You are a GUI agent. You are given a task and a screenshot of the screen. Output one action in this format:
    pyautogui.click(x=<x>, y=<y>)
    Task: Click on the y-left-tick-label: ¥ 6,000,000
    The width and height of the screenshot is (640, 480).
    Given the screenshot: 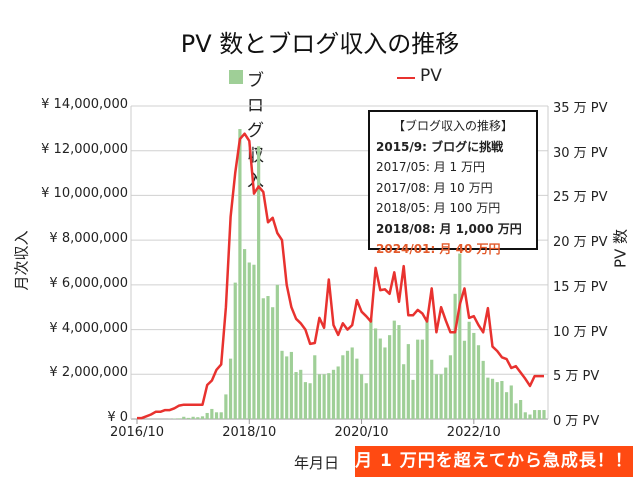 What is the action you would take?
    pyautogui.click(x=88, y=283)
    